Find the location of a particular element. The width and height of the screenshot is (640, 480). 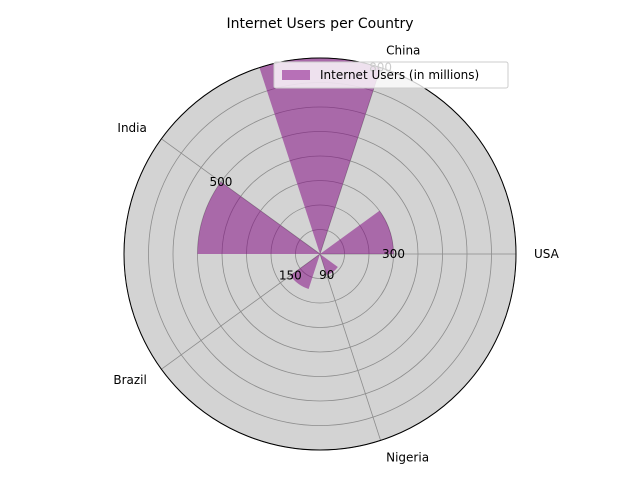

polar-bars is located at coordinates (295, 173).